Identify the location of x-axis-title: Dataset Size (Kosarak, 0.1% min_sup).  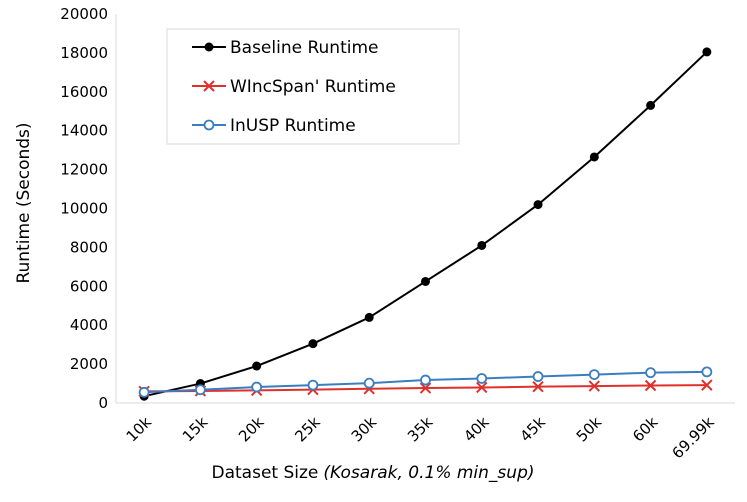
(373, 473).